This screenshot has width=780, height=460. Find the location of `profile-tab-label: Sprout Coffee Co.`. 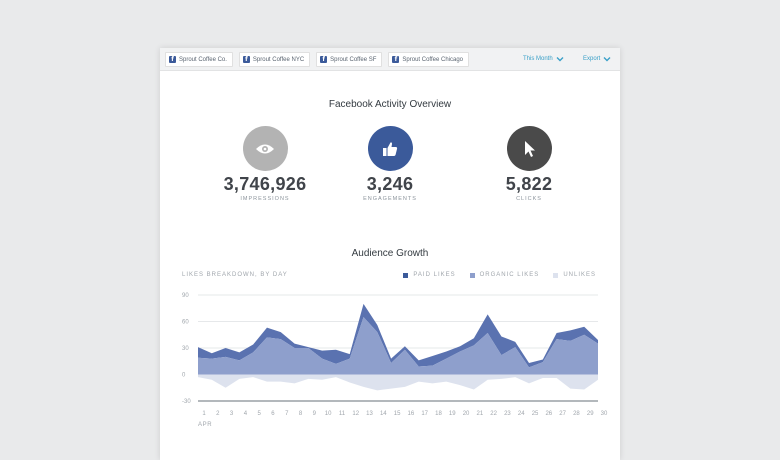

profile-tab-label: Sprout Coffee Co. is located at coordinates (203, 59).